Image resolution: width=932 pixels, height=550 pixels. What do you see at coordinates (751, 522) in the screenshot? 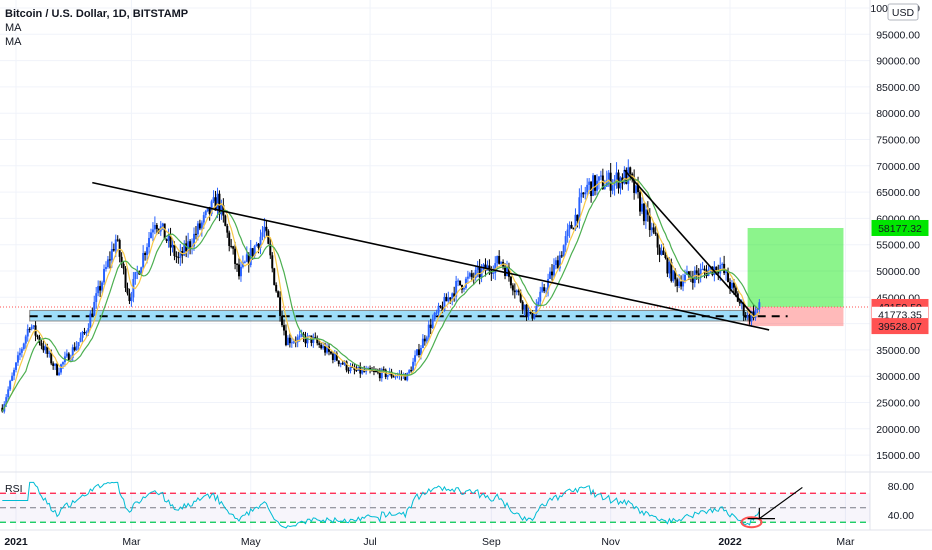
I see `rsi-oversold-circle` at bounding box center [751, 522].